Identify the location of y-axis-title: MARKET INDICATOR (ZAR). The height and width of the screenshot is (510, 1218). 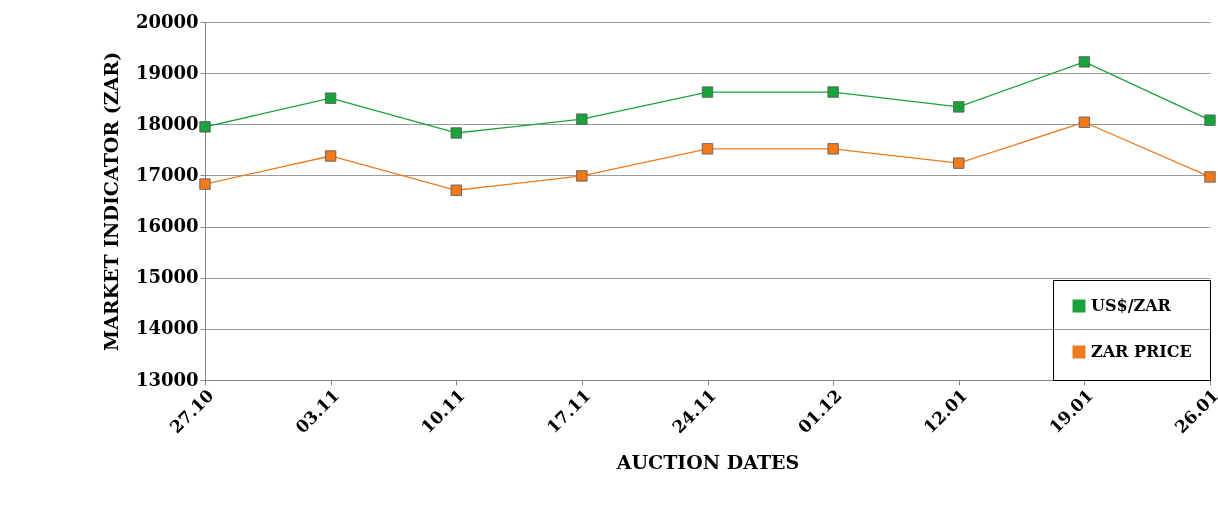
(110, 201).